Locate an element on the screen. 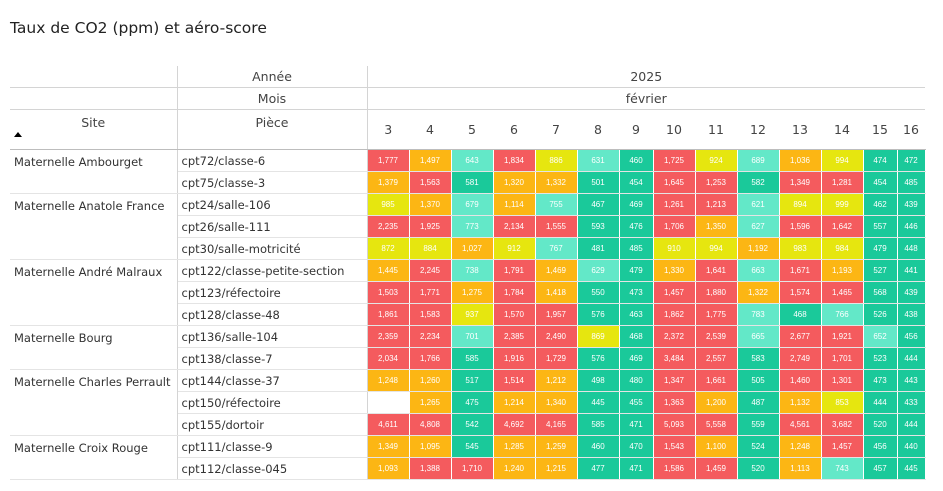  co2-value-cell: 1,281 is located at coordinates (842, 182).